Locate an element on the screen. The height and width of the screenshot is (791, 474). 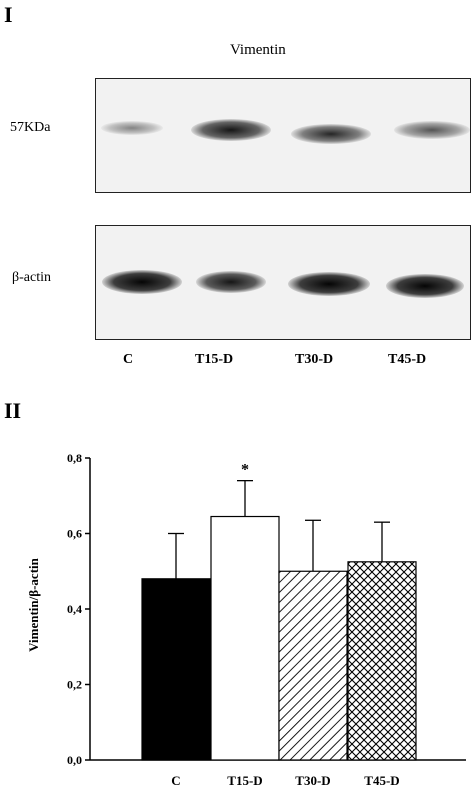
panel-label-2: II is located at coordinates (13, 410).